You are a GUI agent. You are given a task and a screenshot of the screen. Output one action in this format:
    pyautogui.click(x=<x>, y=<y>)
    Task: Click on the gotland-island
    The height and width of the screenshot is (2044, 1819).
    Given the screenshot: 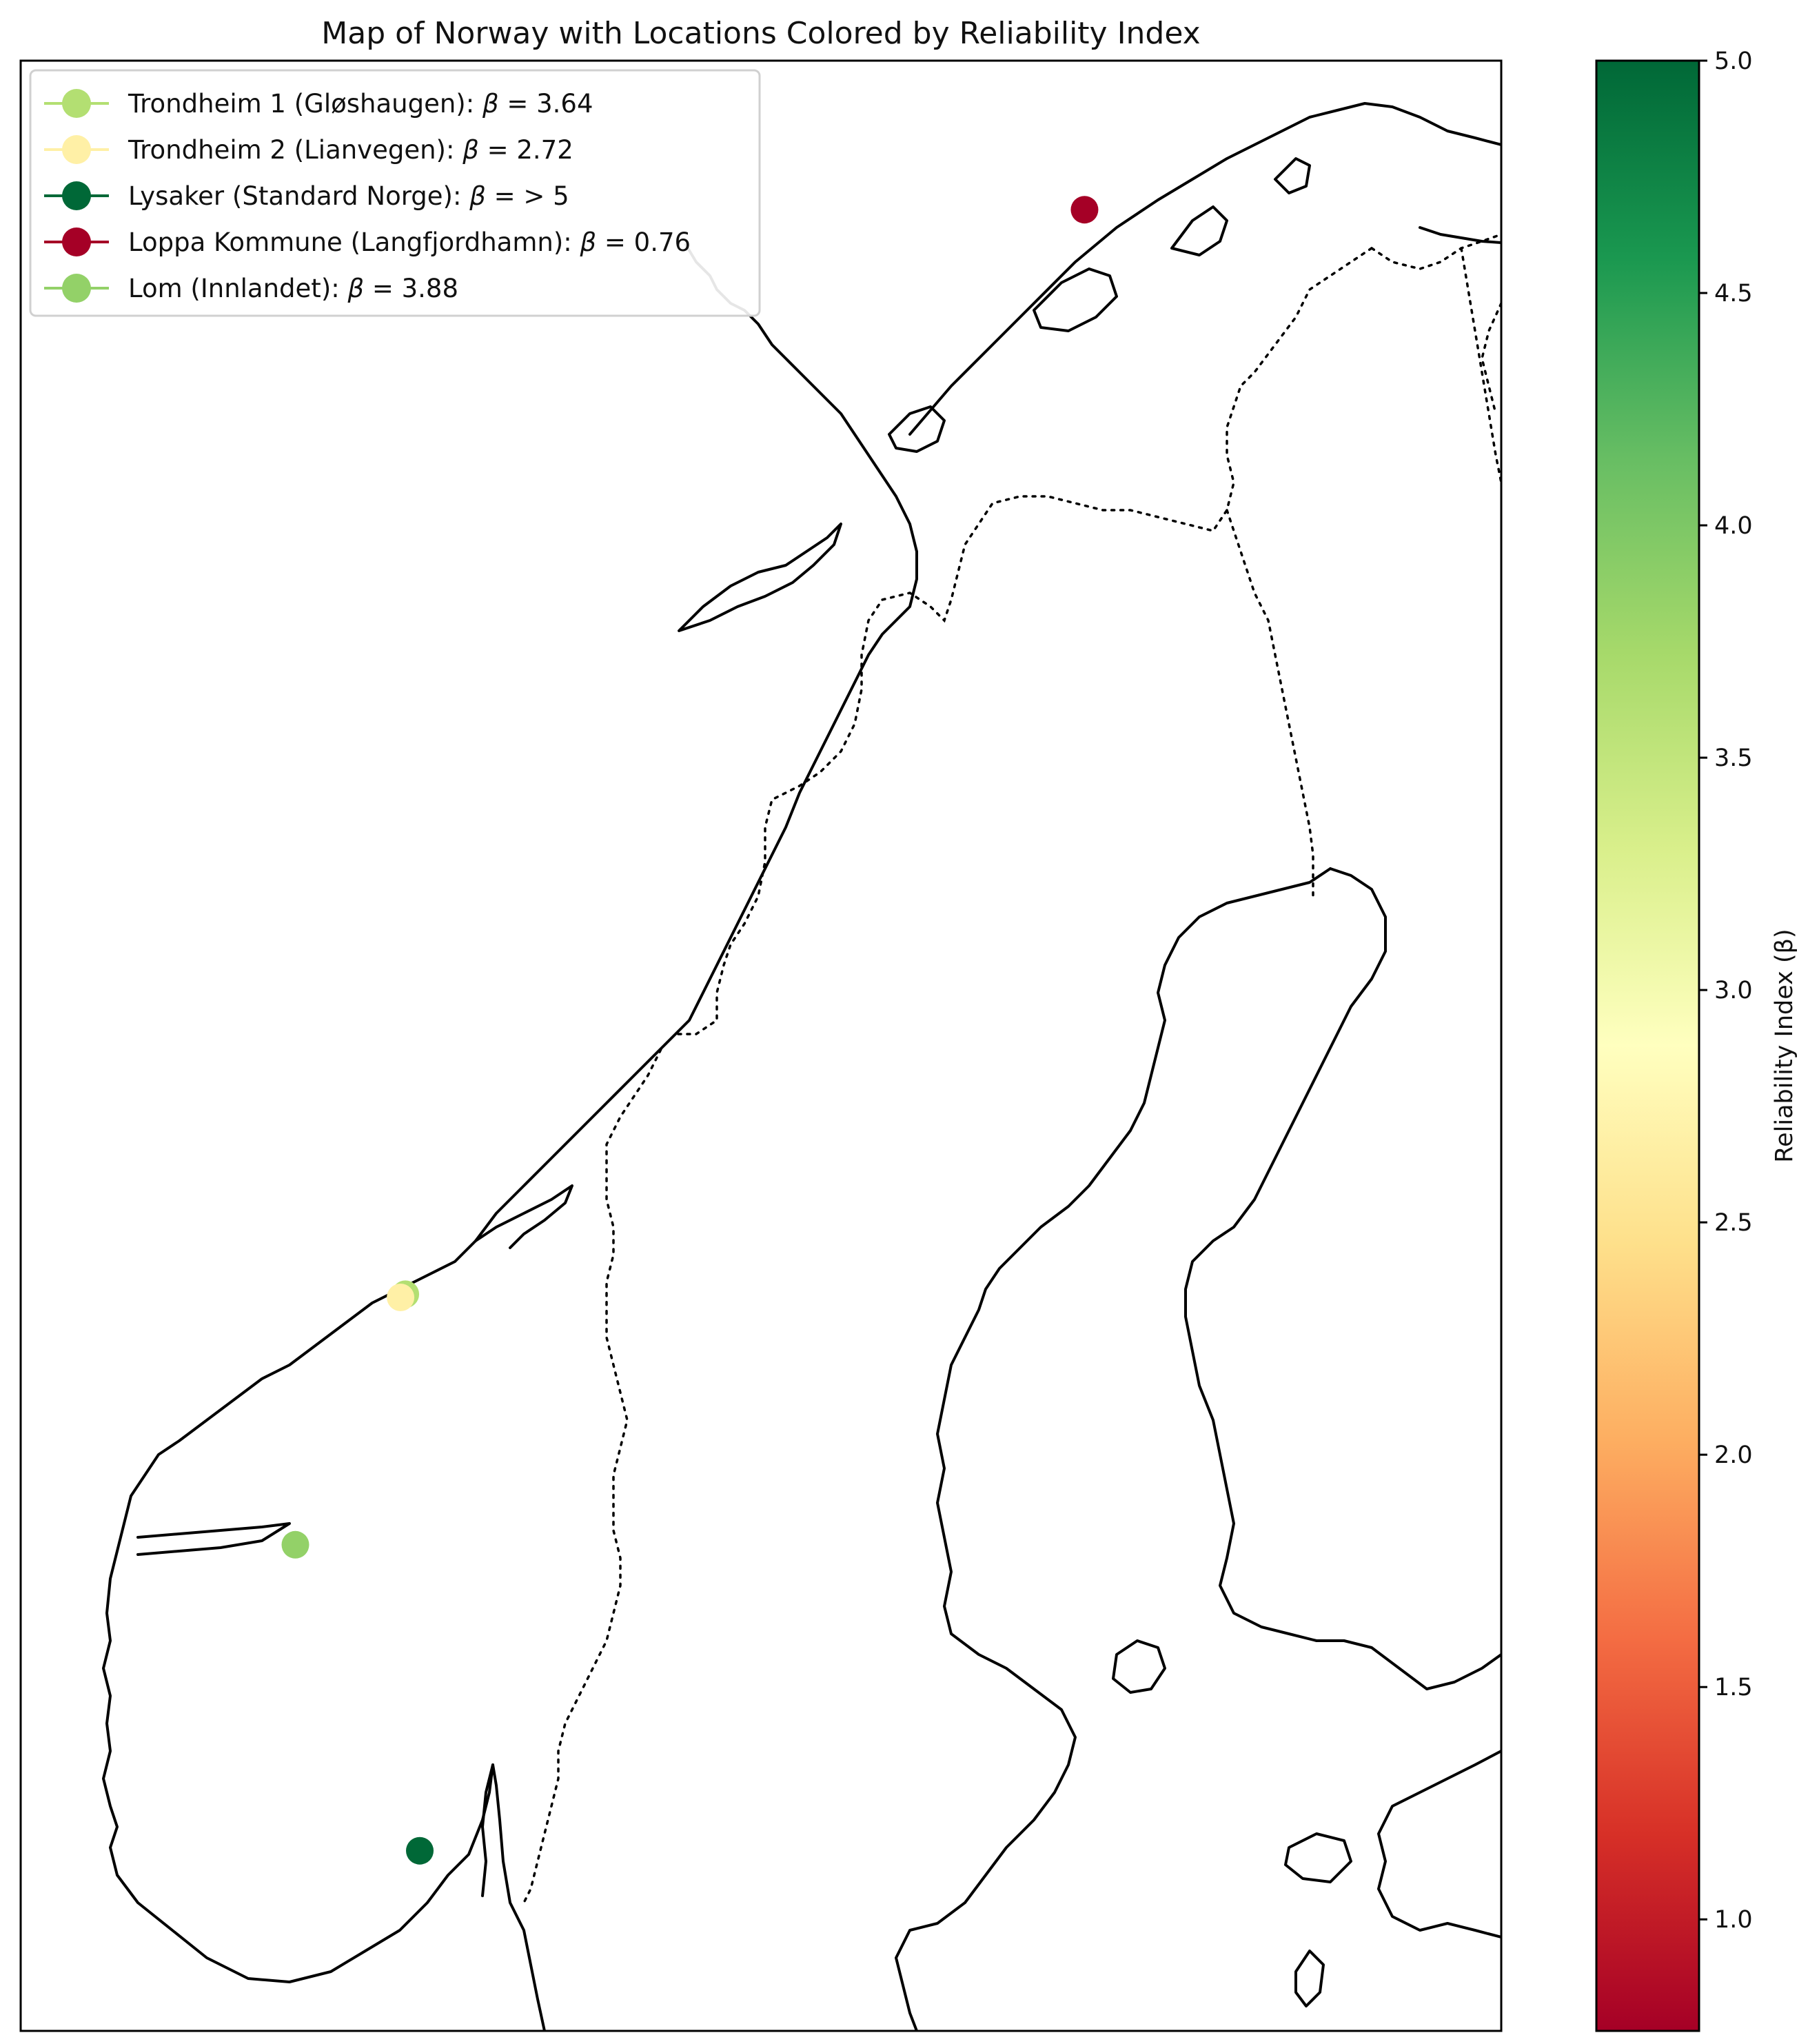 What is the action you would take?
    pyautogui.click(x=1310, y=1978)
    